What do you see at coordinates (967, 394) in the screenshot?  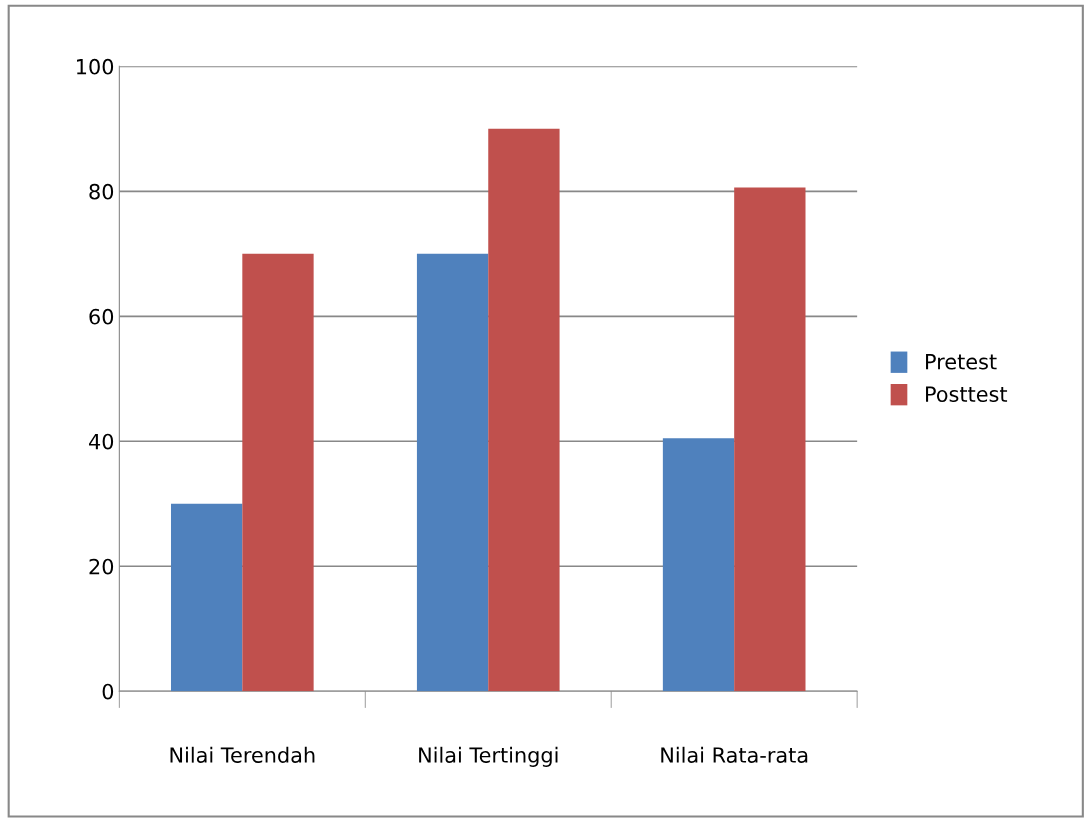 I see `legend-label: Posttest` at bounding box center [967, 394].